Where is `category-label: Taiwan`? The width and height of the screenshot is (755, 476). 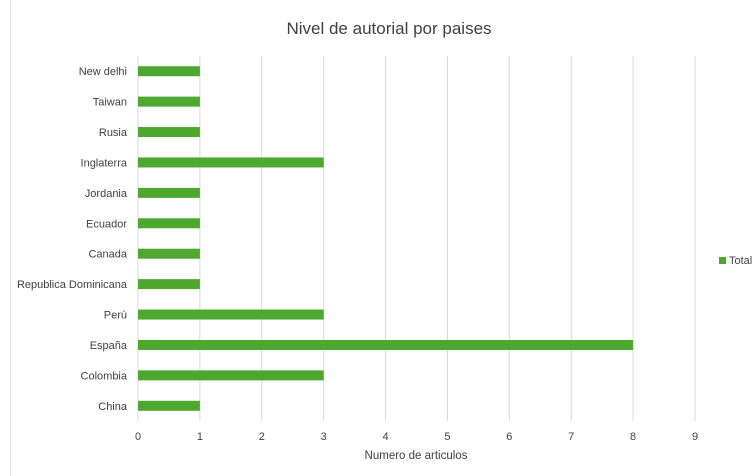
category-label: Taiwan is located at coordinates (110, 103).